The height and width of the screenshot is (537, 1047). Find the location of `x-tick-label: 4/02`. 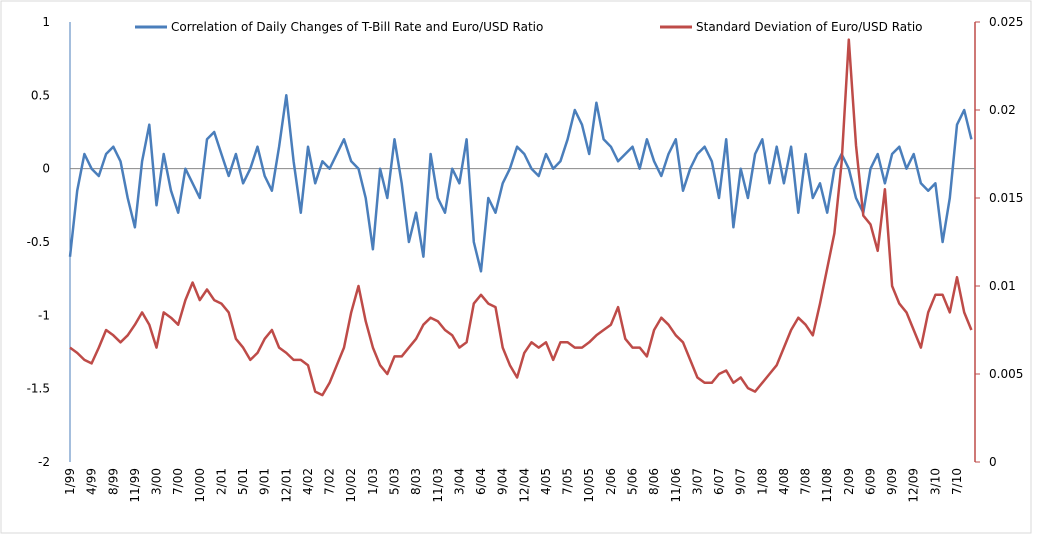

x-tick-label: 4/02 is located at coordinates (308, 481).